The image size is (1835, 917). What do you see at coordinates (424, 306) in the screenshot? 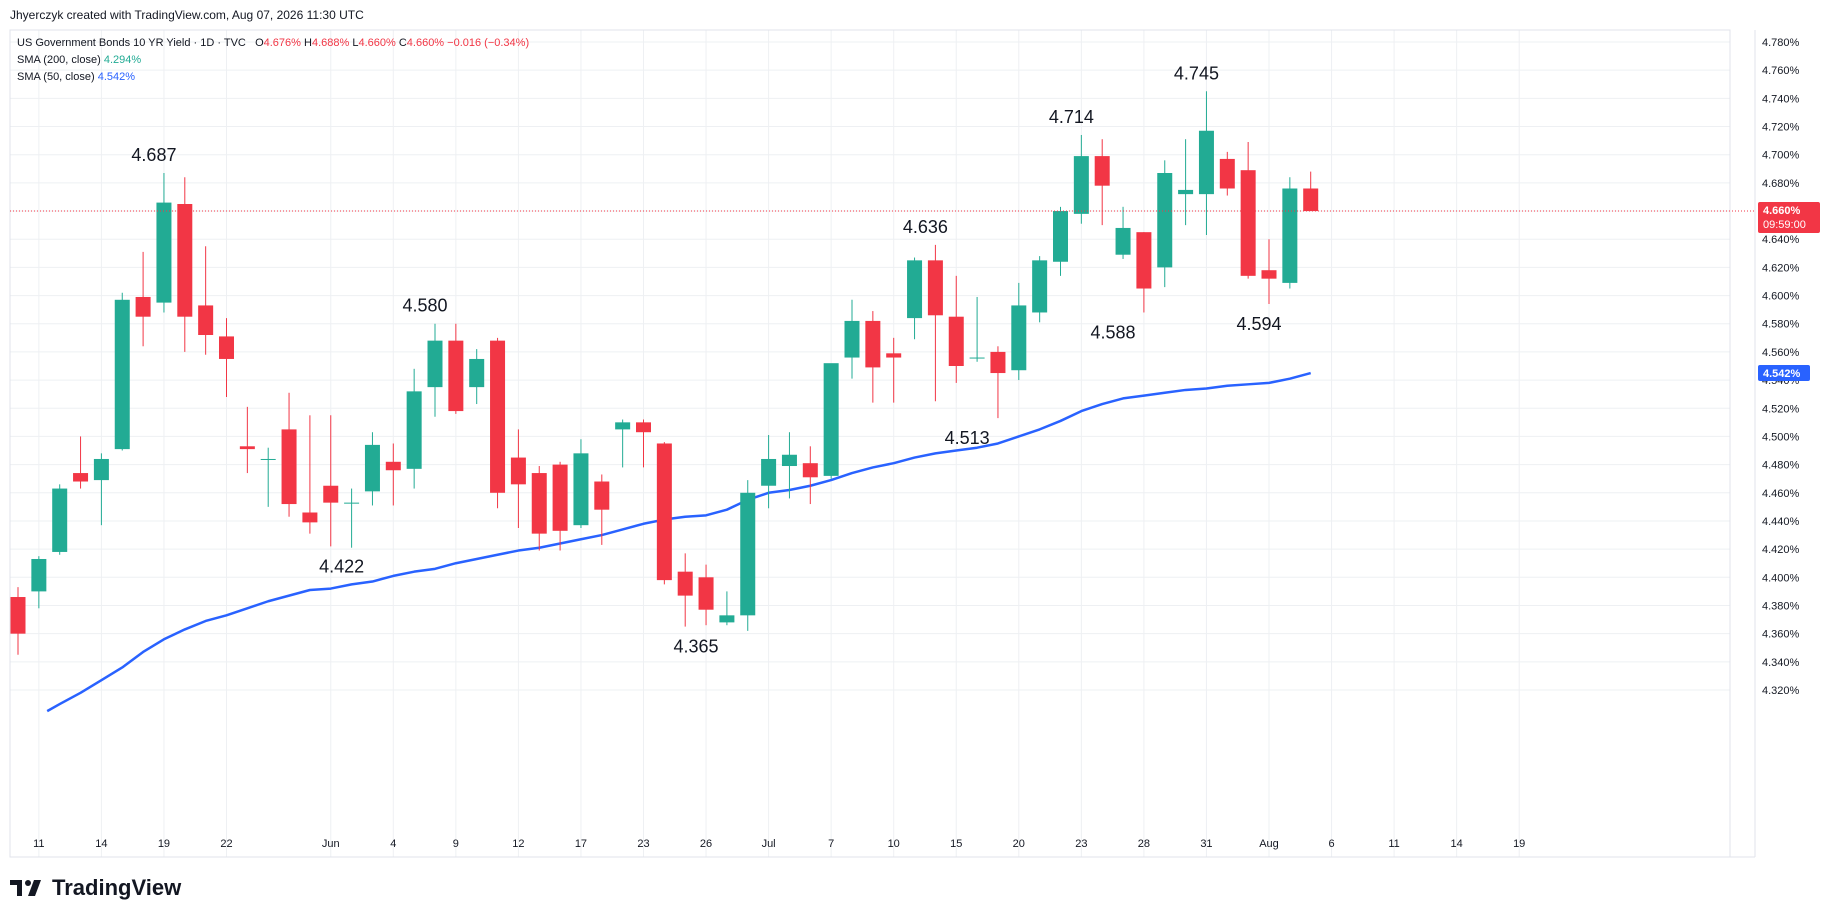
I see `price-annotation: 4.580` at bounding box center [424, 306].